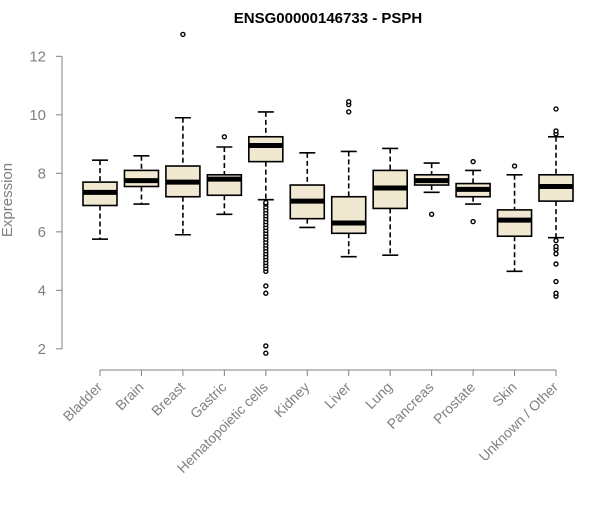 This screenshot has height=505, width=600. Describe the element at coordinates (307, 190) in the screenshot. I see `box-kidney` at that location.